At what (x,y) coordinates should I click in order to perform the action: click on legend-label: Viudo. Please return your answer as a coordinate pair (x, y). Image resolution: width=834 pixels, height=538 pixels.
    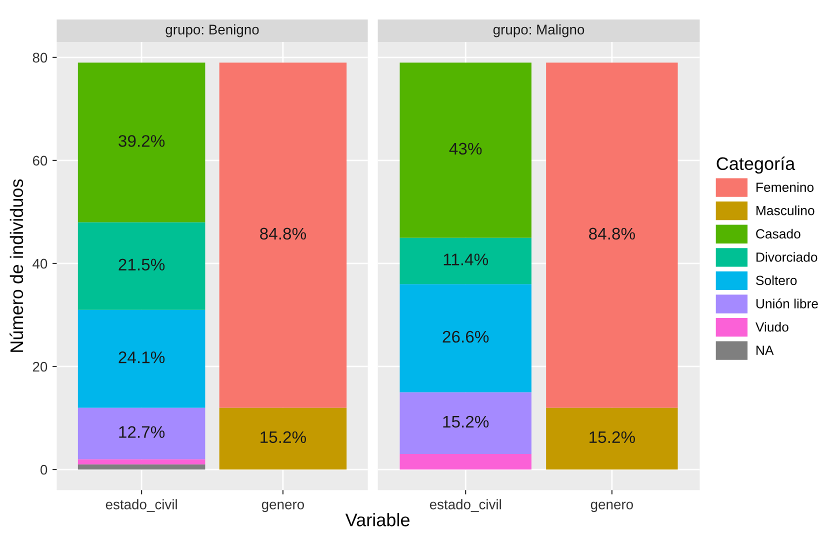
    Looking at the image, I should click on (771, 327).